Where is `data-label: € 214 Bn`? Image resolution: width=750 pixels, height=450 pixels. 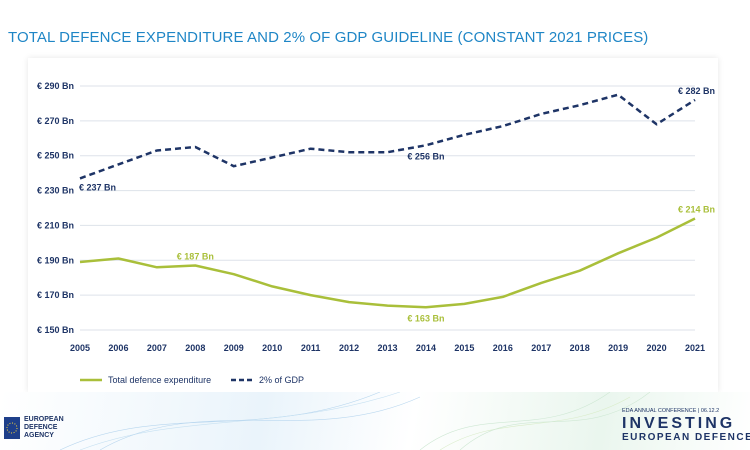 data-label: € 214 Bn is located at coordinates (696, 209).